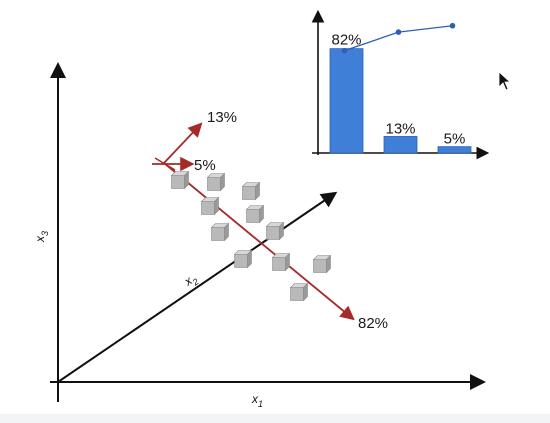  I want to click on bar-data-label: 82%, so click(346, 40).